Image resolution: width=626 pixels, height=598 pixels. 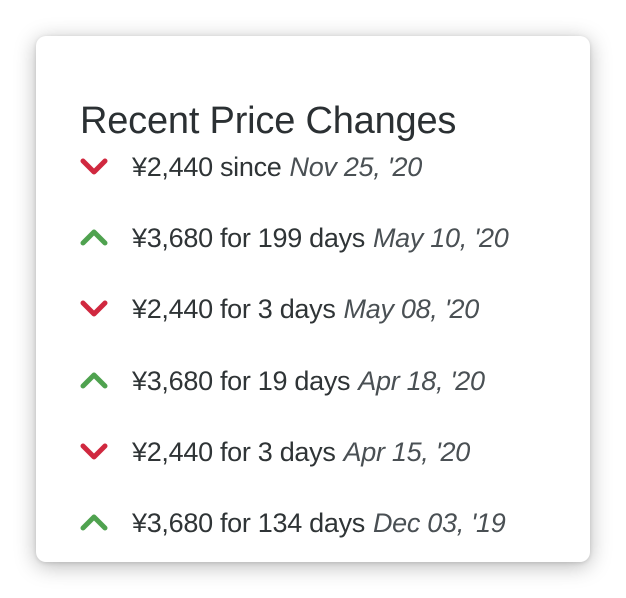 I want to click on price-change-item: ¥2,440 since Nov 25, '20, so click(x=251, y=167).